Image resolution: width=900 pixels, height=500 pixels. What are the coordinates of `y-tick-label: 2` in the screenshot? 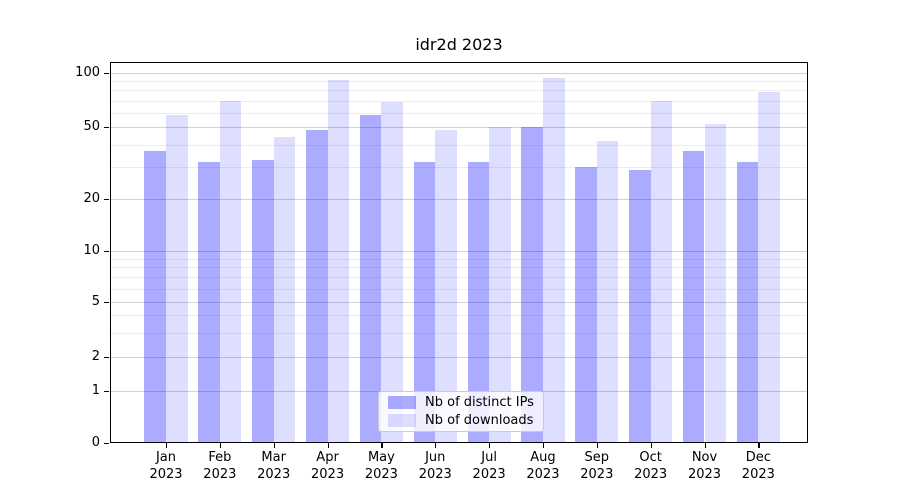 It's located at (95, 356).